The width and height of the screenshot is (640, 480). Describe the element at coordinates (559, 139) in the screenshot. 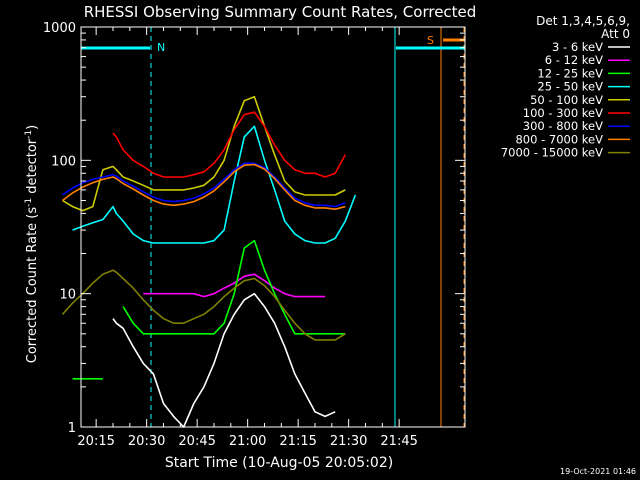

I see `legend-label-7: 800 - 7000 keV` at that location.